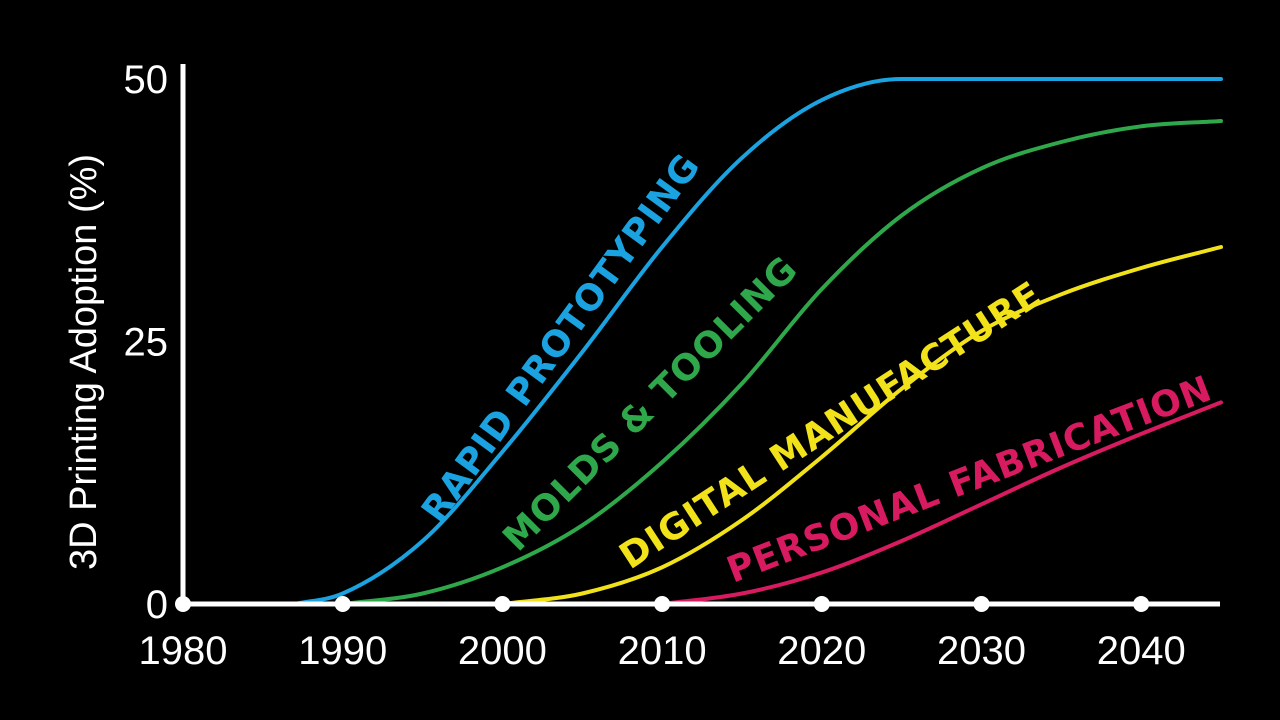 The width and height of the screenshot is (1280, 720). I want to click on y-tick-label-0: 0, so click(157, 605).